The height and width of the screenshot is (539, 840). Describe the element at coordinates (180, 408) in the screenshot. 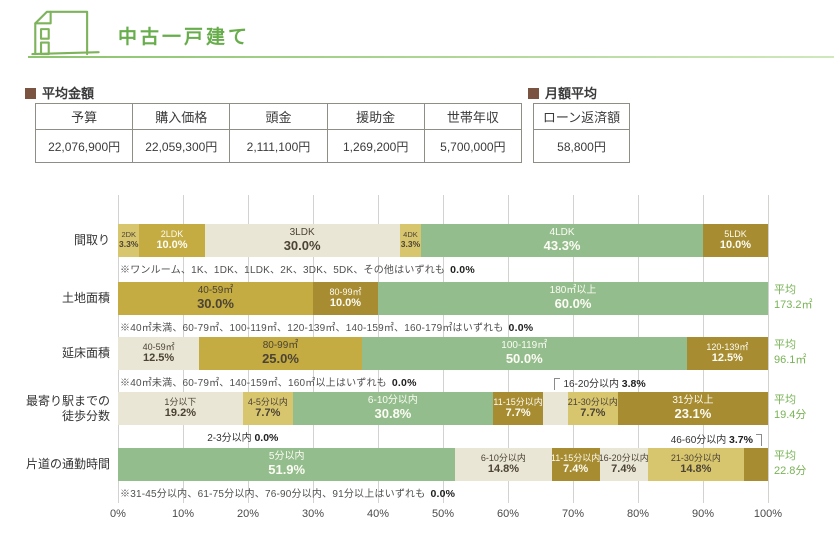

I see `bar-segment: 1分以下 19.2%` at that location.